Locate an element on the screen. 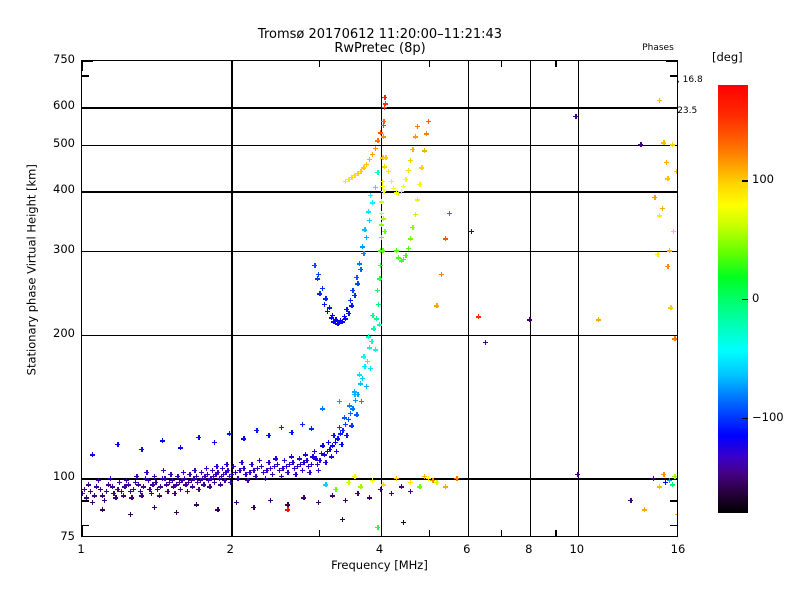 Image resolution: width=800 pixels, height=600 pixels. colorbar-tick-label: 0 is located at coordinates (756, 298).